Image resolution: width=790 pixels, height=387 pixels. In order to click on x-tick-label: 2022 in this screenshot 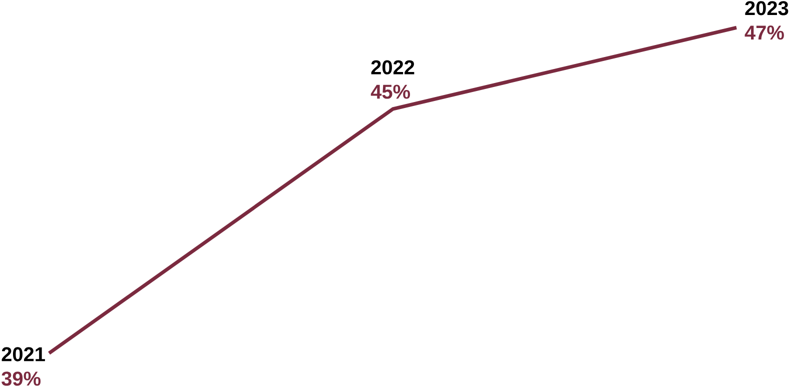, I will do `click(392, 67)`.